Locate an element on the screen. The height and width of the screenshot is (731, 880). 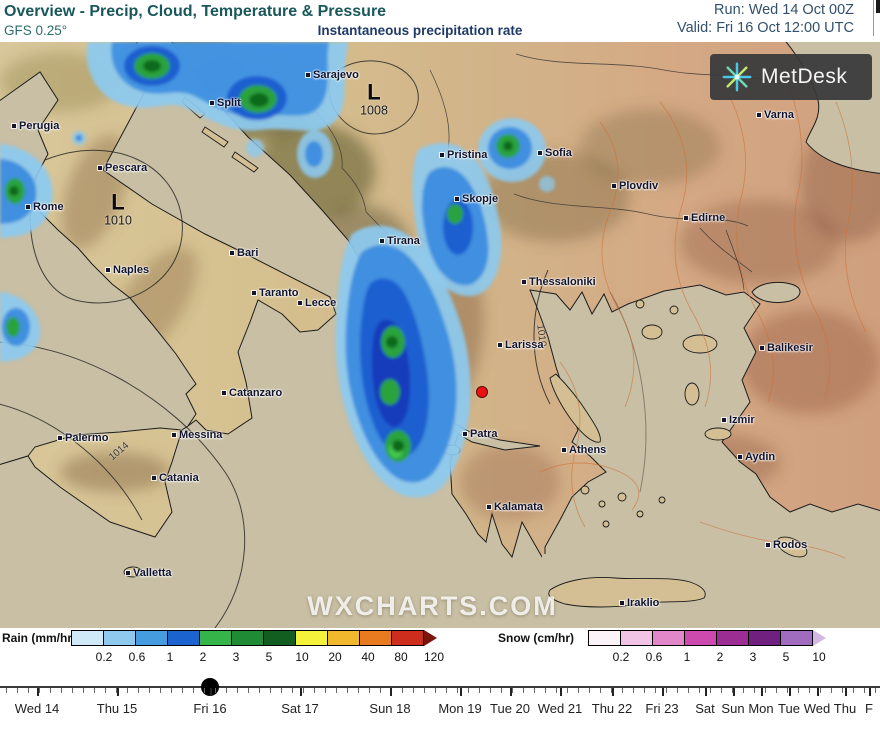
timeline-day-label: Thu is located at coordinates (845, 708).